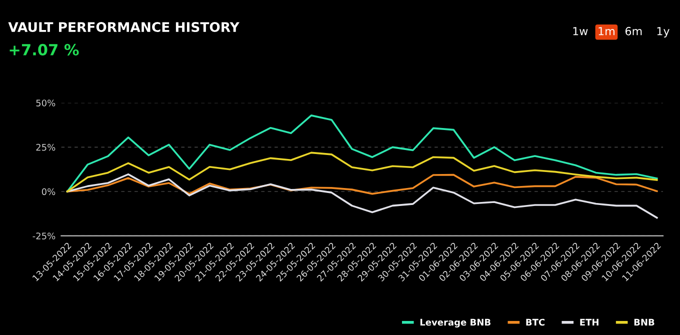  Describe the element at coordinates (663, 32) in the screenshot. I see `text: 1y` at that location.